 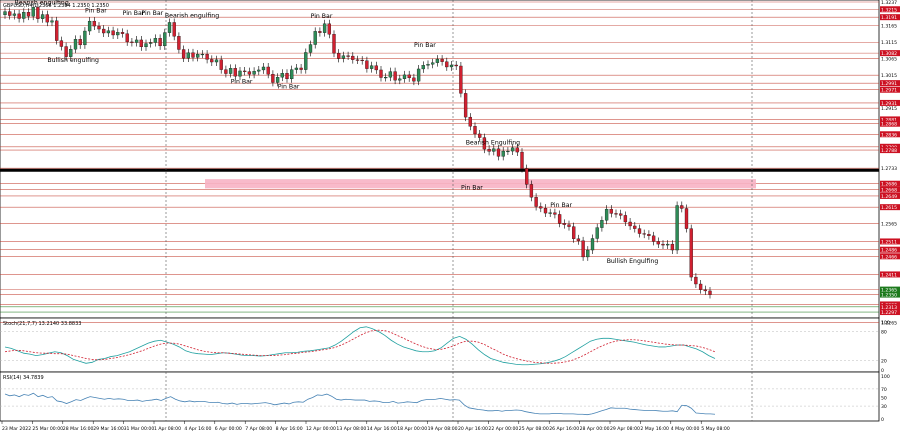 What do you see at coordinates (884, 361) in the screenshot?
I see `stoch-scale-label: 20` at bounding box center [884, 361].